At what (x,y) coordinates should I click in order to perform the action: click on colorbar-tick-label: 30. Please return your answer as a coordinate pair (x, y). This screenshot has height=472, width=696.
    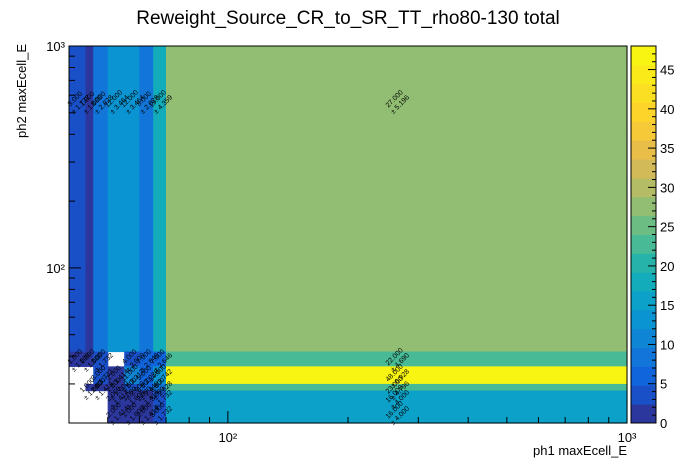
    Looking at the image, I should click on (667, 187).